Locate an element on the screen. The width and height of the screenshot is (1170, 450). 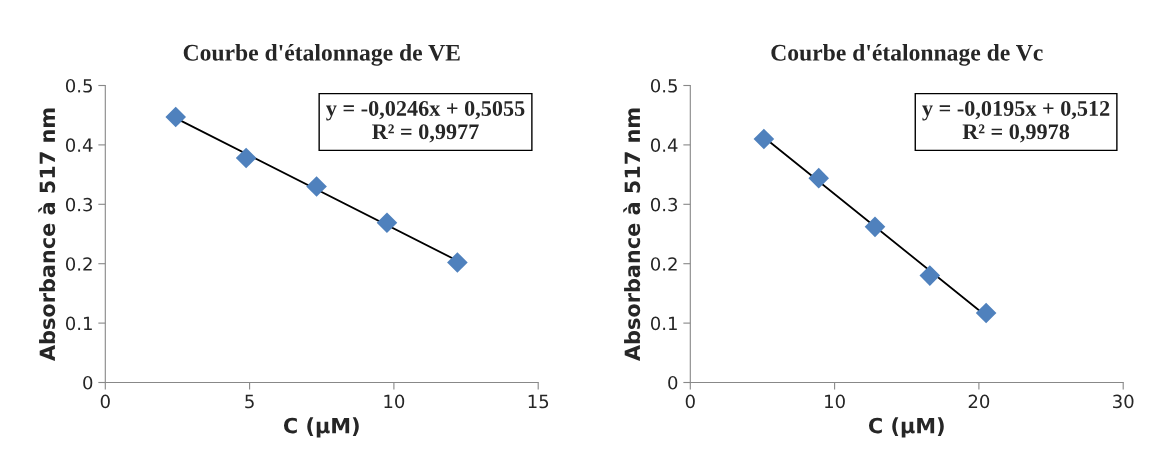
x-tick-label: 5 is located at coordinates (249, 401).